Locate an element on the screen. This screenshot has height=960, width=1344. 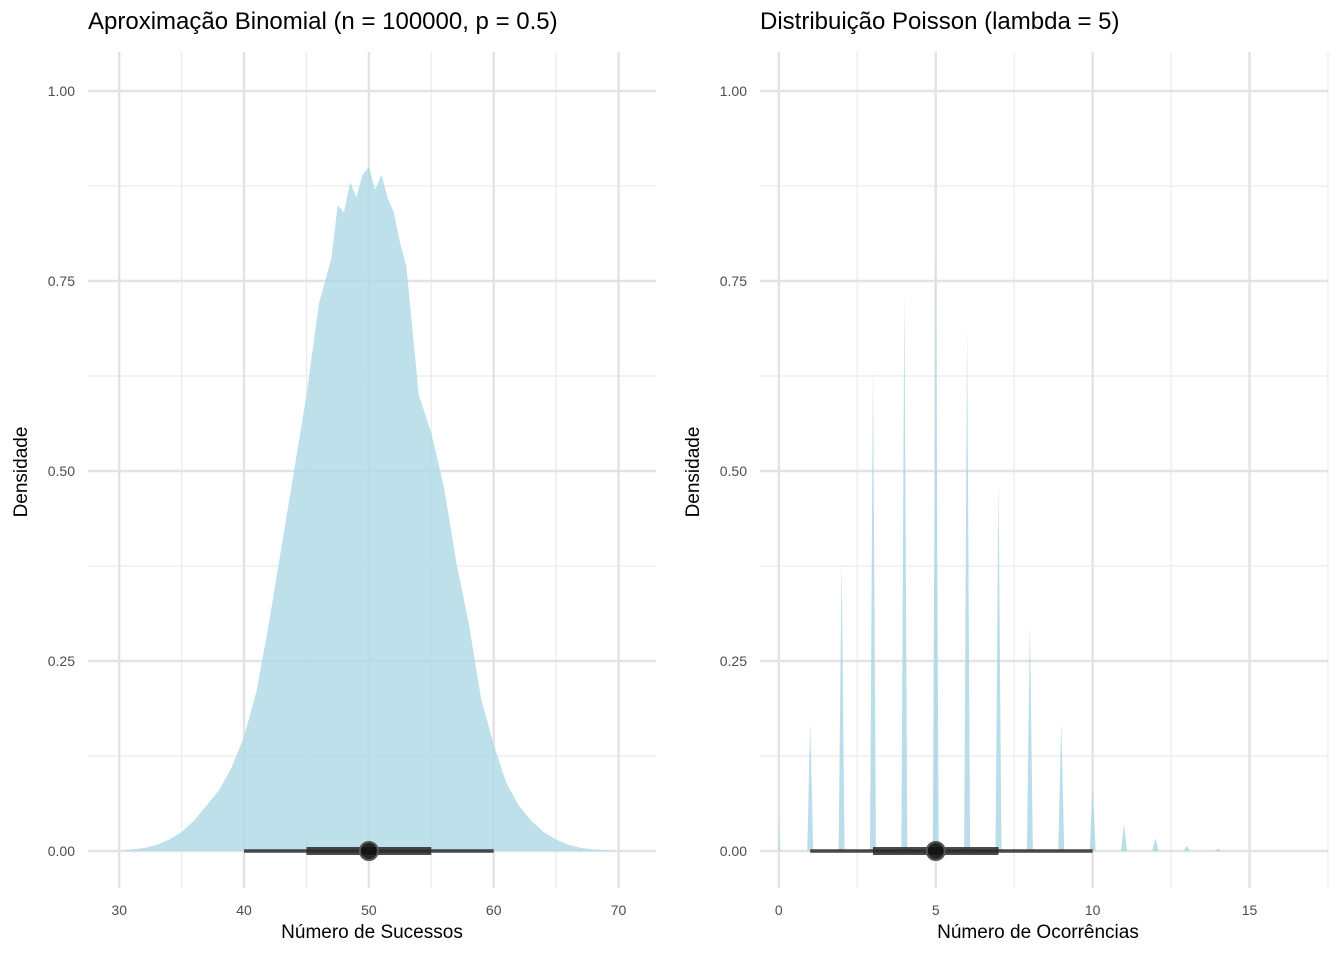
binomial-y-tick-label: 0.50 is located at coordinates (61, 471).